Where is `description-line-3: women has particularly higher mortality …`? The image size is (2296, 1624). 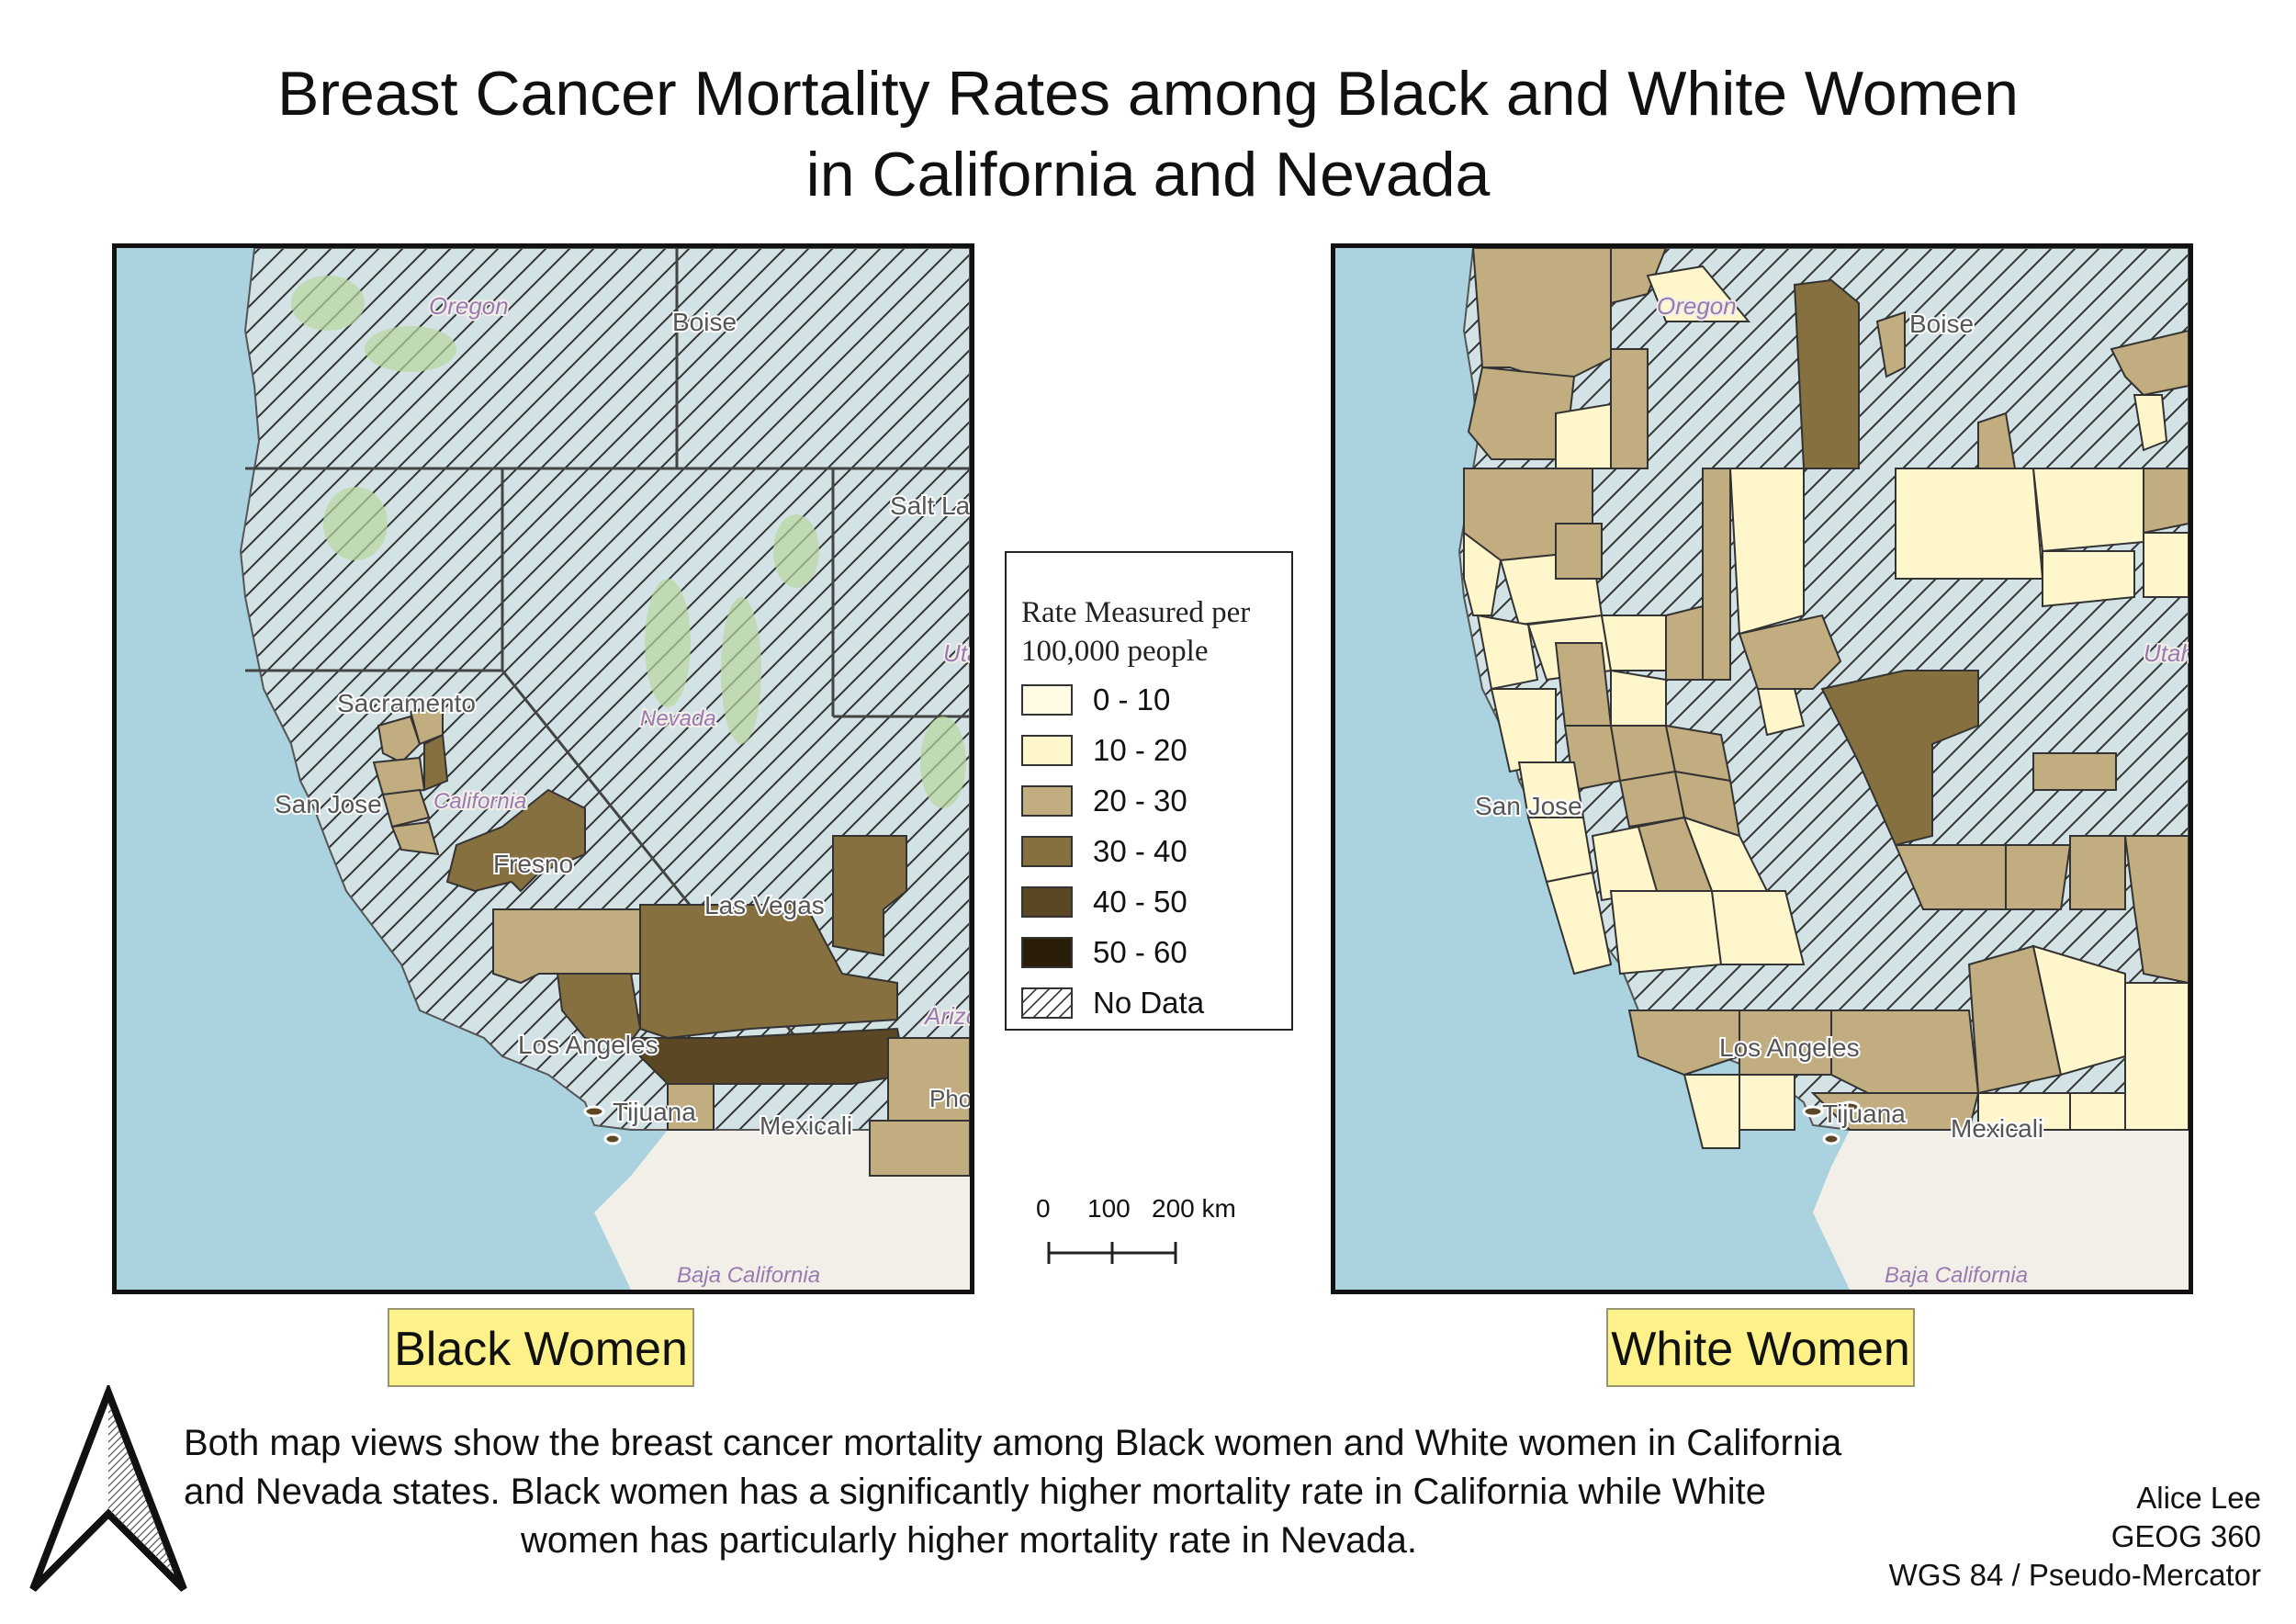
description-line-3: women has particularly higher mortality … is located at coordinates (969, 1540).